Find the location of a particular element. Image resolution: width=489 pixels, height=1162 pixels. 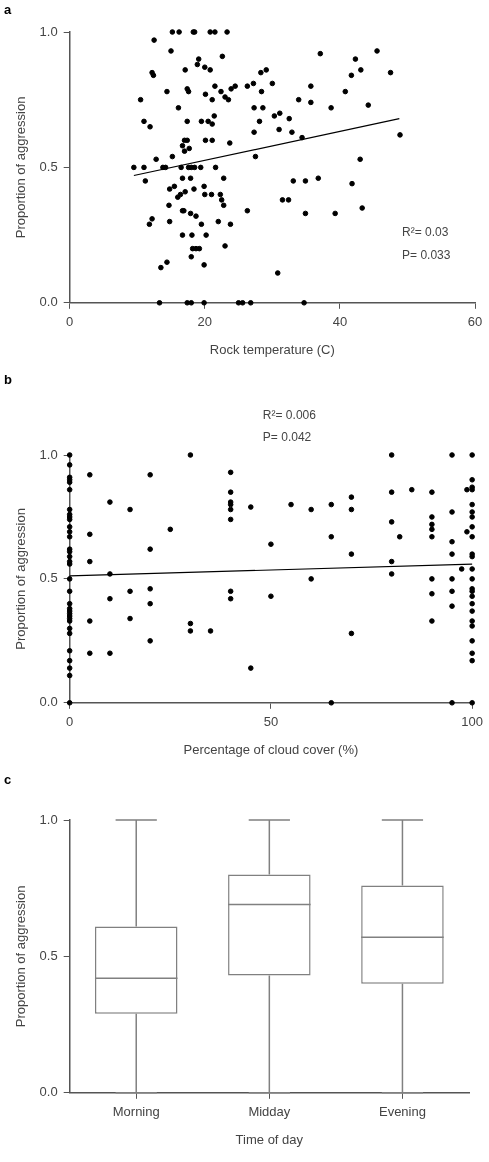

x-tick-label: Evening is located at coordinates (402, 1112).